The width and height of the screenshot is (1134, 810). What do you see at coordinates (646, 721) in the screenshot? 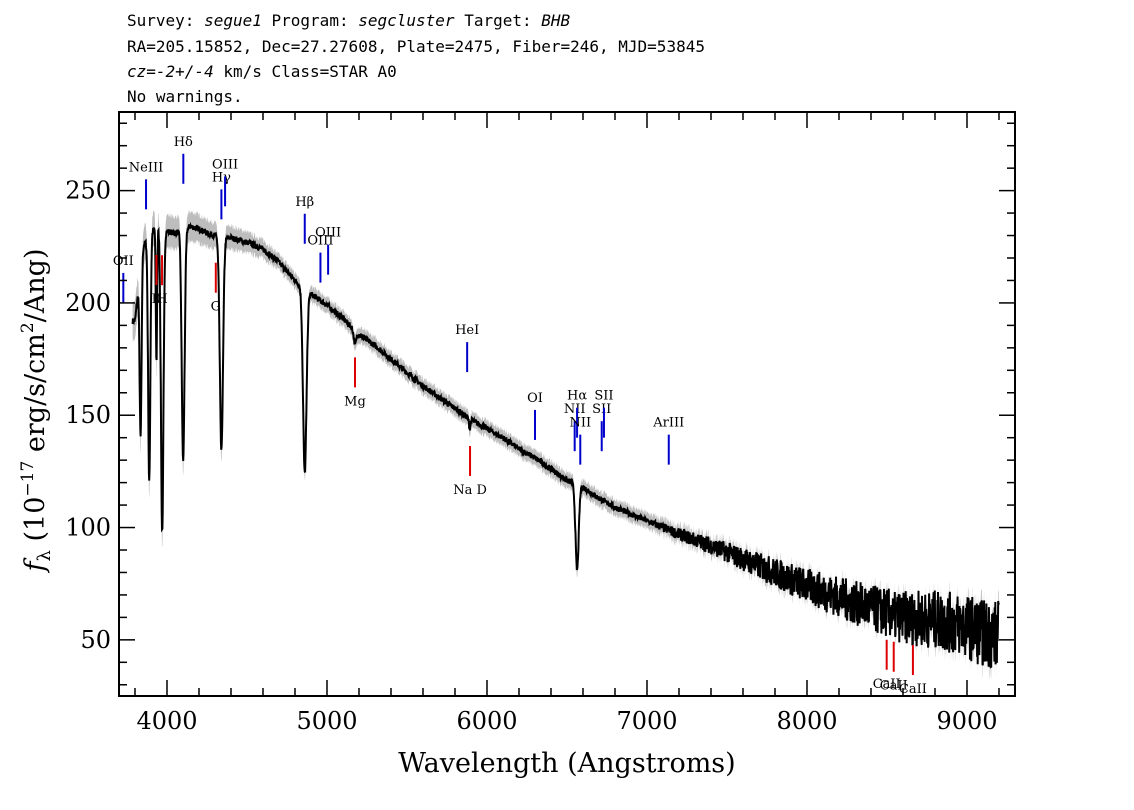
I see `x-tick-label: 7000` at bounding box center [646, 721].